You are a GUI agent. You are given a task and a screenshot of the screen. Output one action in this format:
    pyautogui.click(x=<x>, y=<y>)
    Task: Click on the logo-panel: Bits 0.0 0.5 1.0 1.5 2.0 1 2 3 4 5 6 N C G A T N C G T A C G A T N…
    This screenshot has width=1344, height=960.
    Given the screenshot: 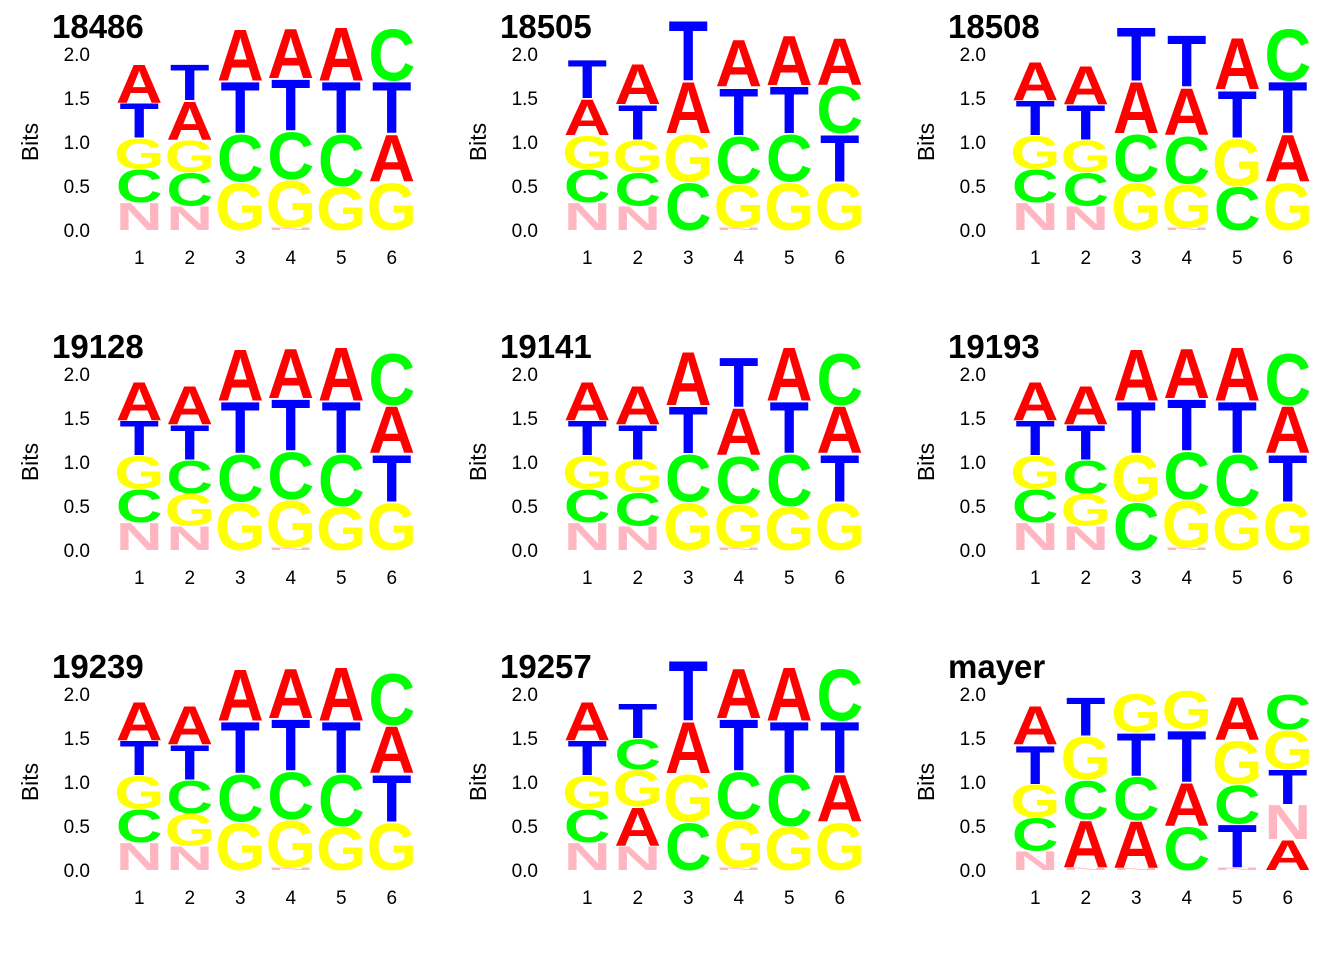 What is the action you would take?
    pyautogui.click(x=672, y=160)
    